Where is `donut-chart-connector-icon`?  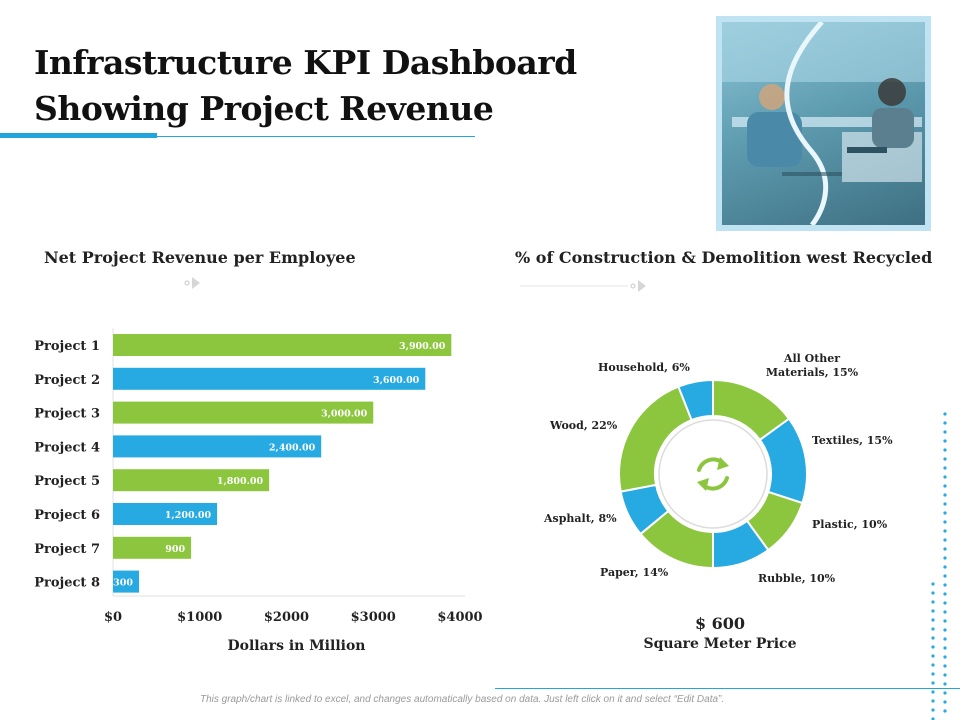 donut-chart-connector-icon is located at coordinates (583, 286).